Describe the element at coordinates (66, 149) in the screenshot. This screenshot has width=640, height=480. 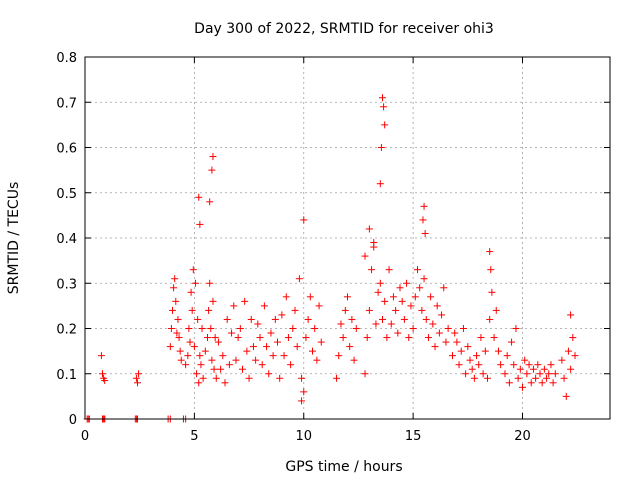
I see `y-tick-label: 0.6` at that location.